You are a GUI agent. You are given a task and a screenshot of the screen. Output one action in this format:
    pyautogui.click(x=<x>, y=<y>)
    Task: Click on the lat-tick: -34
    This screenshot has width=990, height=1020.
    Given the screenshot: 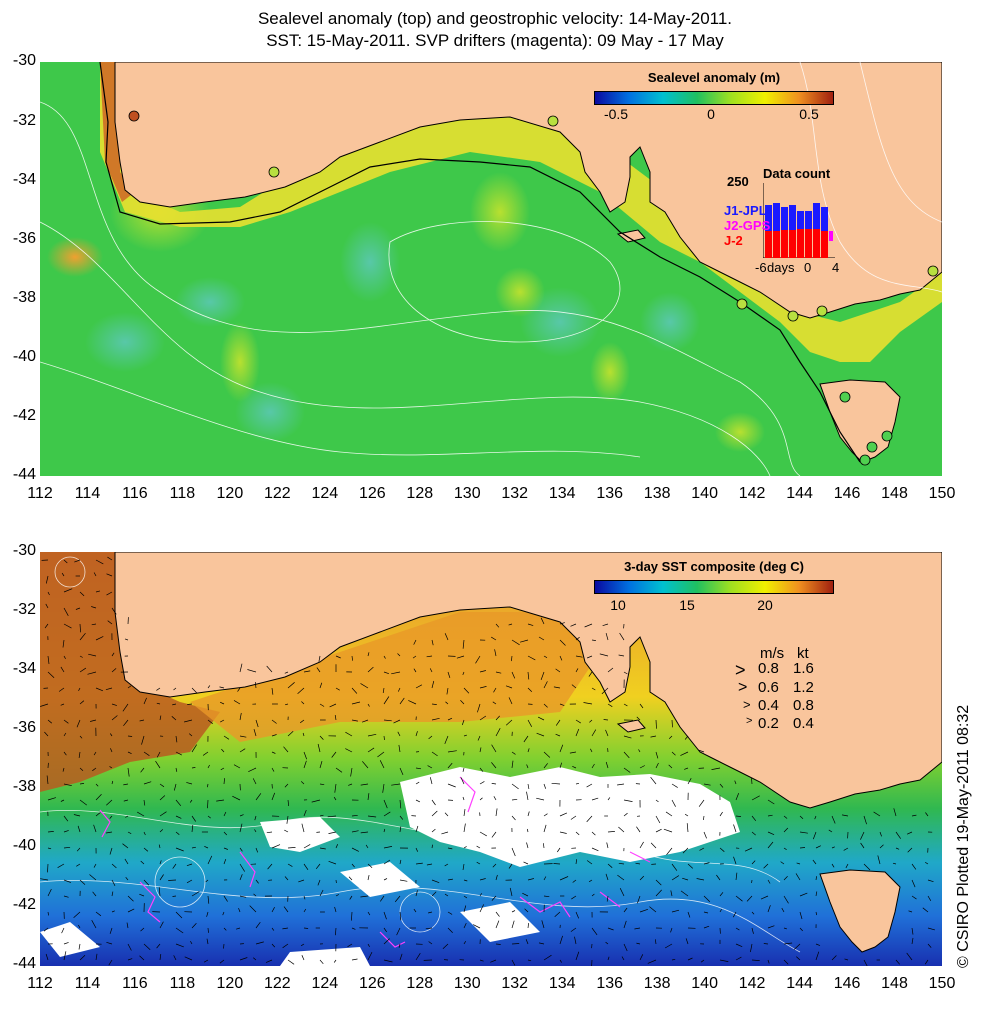 What is the action you would take?
    pyautogui.click(x=24, y=179)
    